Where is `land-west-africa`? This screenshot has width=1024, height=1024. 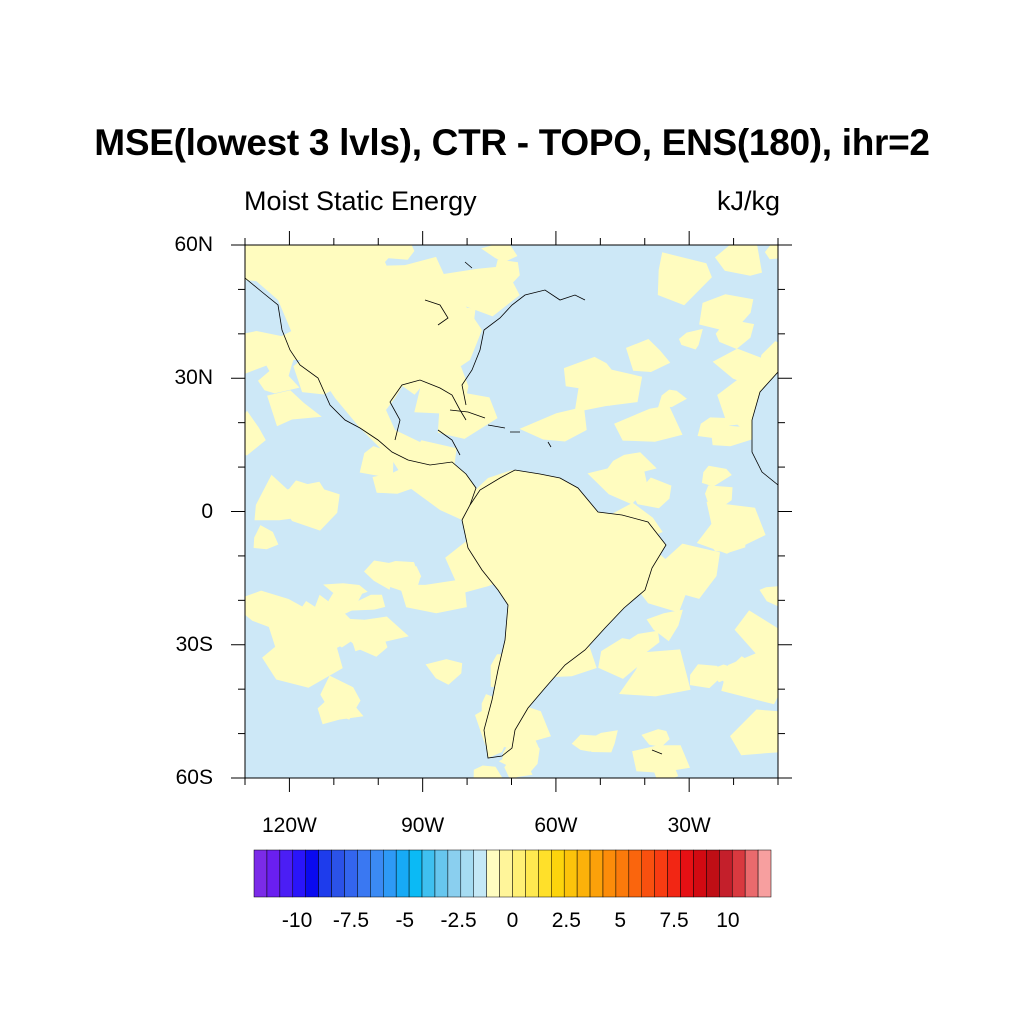 land-west-africa is located at coordinates (765, 428).